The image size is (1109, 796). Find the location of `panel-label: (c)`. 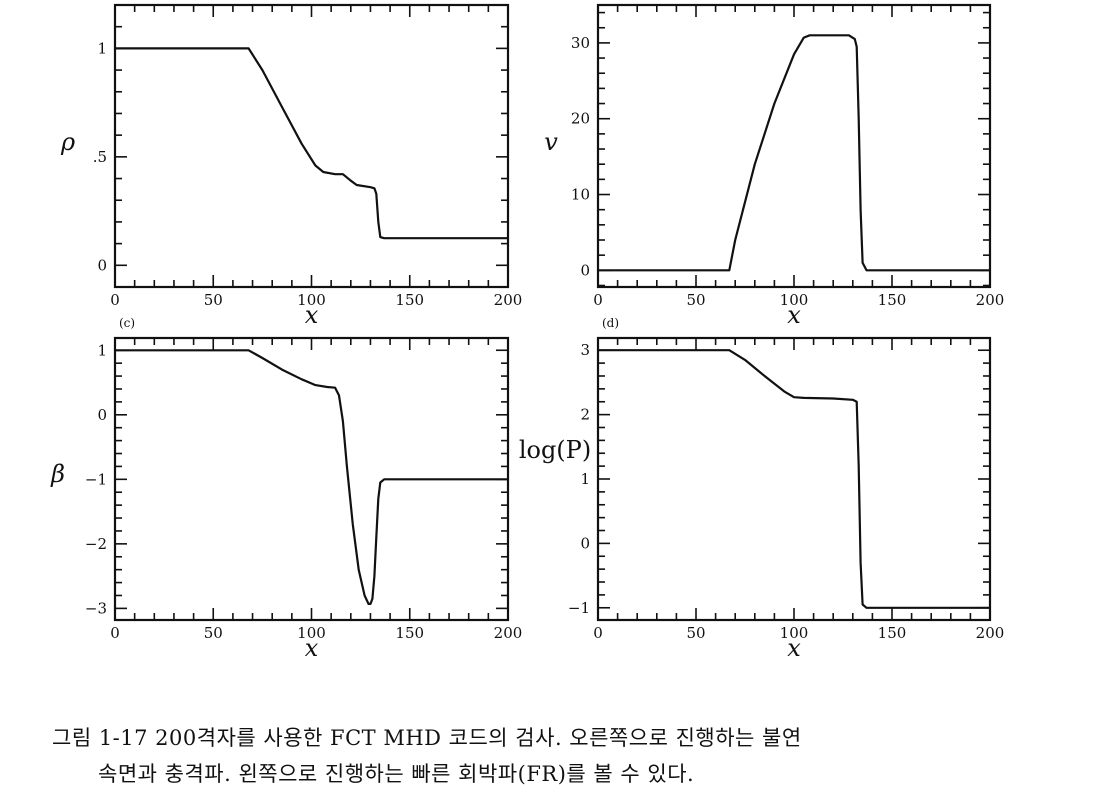

panel-label: (c) is located at coordinates (127, 323).